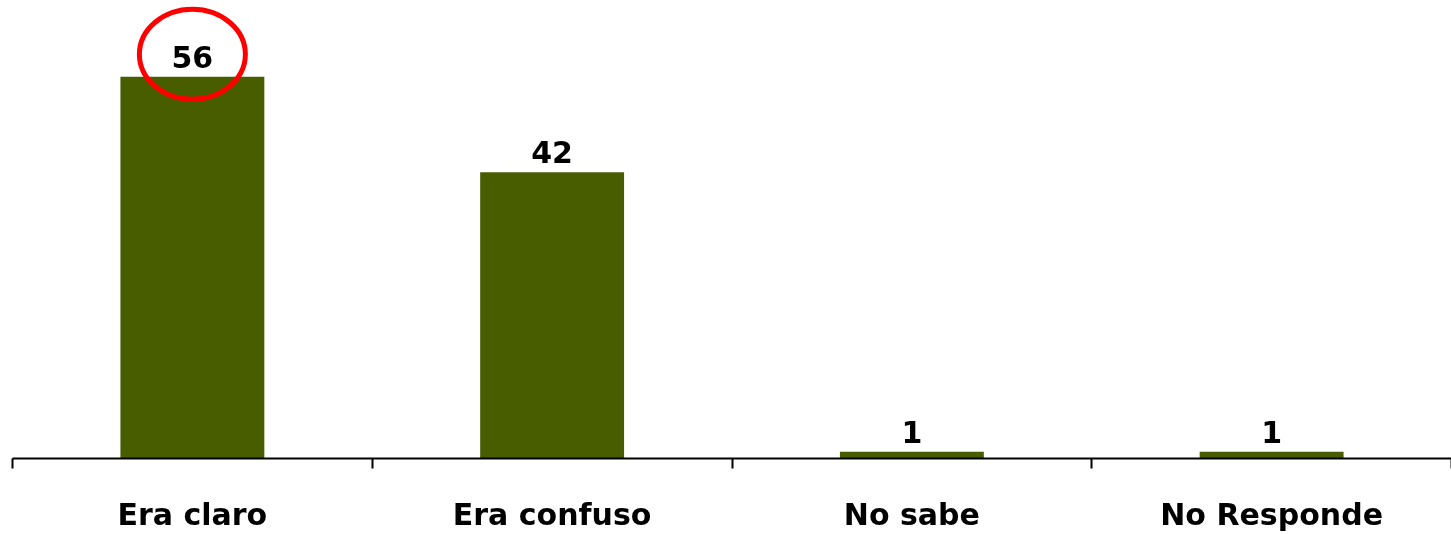  Describe the element at coordinates (192, 57) in the screenshot. I see `data-label: 56` at that location.